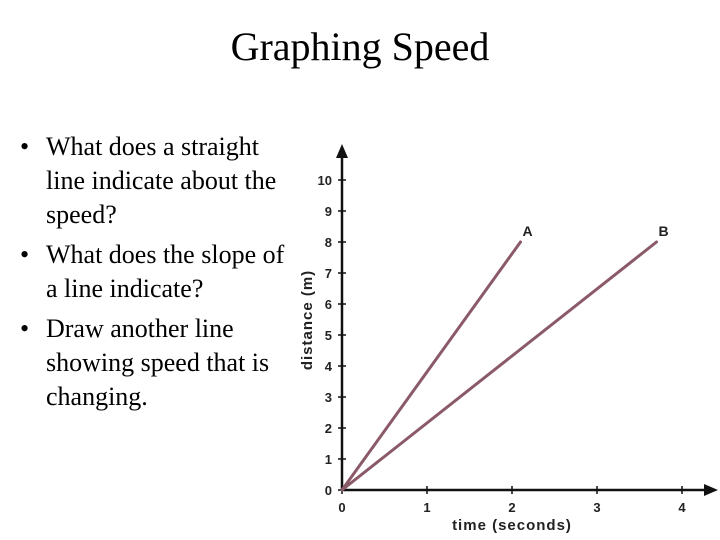 The height and width of the screenshot is (540, 720). Describe the element at coordinates (711, 490) in the screenshot. I see `x-axis-arrow` at that location.